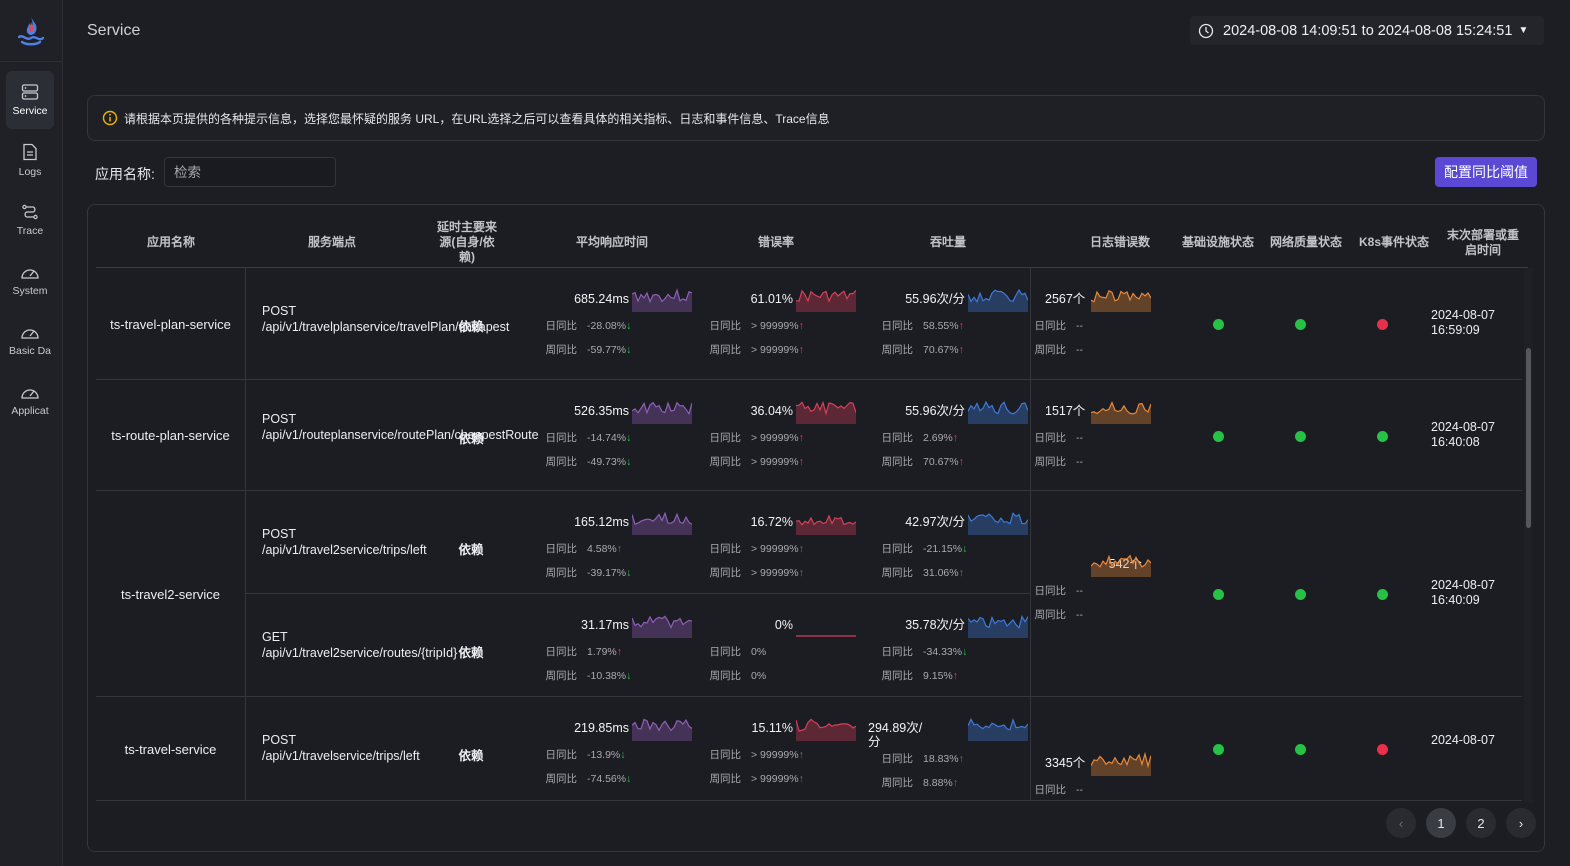  Describe the element at coordinates (1528, 535) in the screenshot. I see `scrollbar-track` at that location.